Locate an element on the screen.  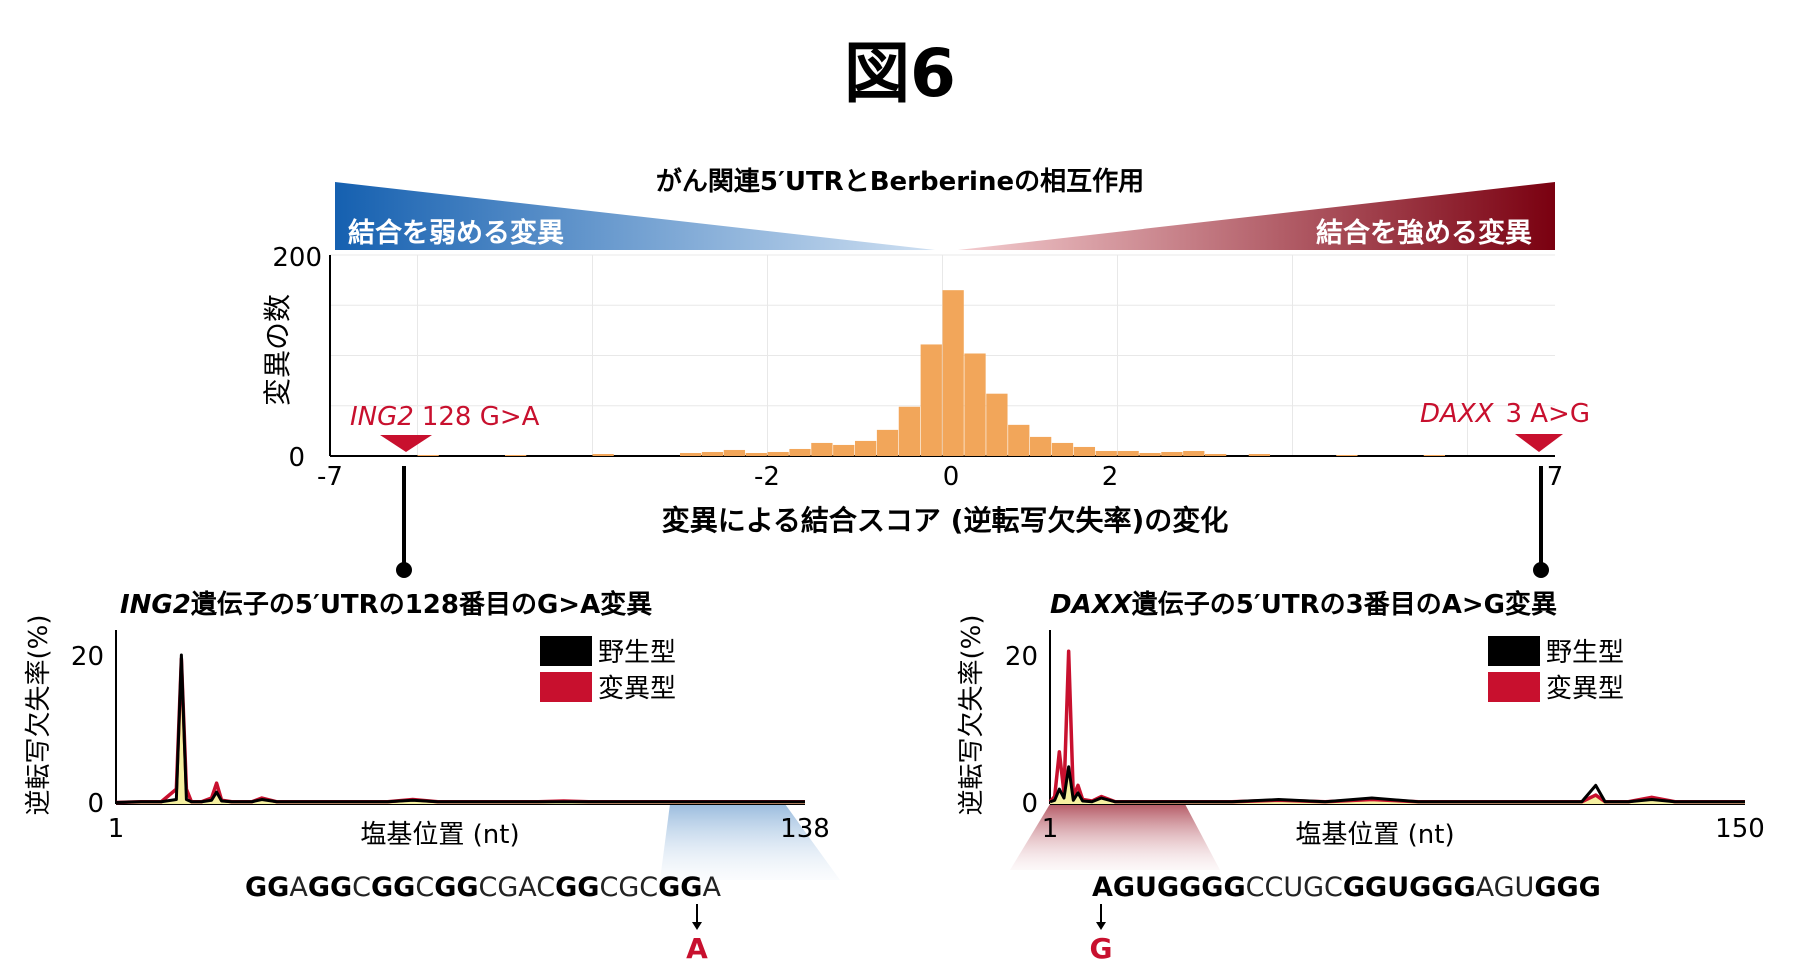
daxx-y-label: 逆転写欠失率(%) is located at coordinates (972, 715).